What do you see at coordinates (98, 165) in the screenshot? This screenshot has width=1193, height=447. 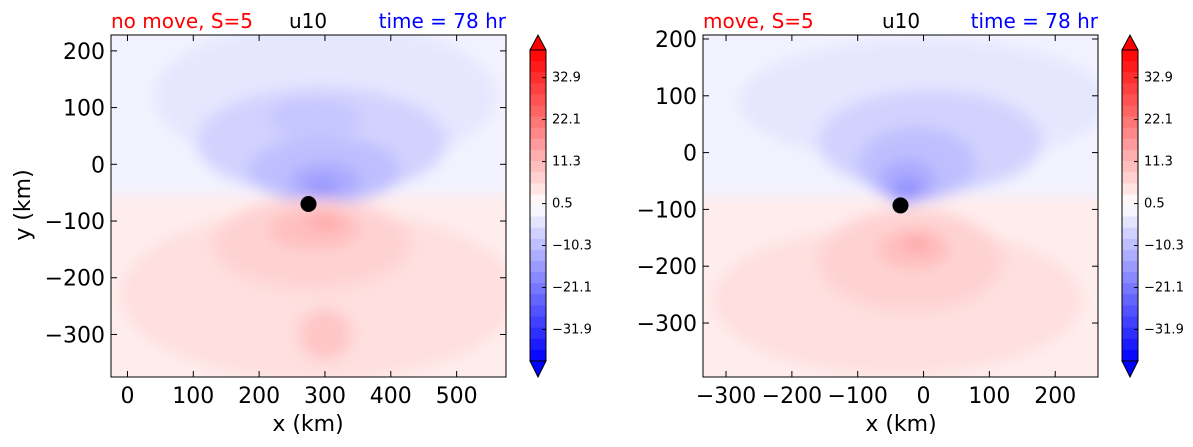 I see `y-tick-label: 0` at bounding box center [98, 165].